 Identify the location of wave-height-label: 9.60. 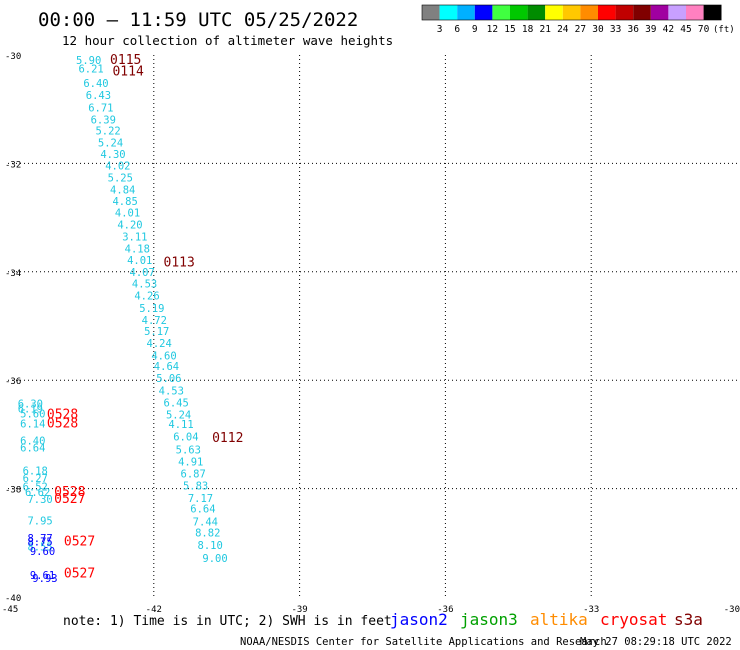
(42, 552).